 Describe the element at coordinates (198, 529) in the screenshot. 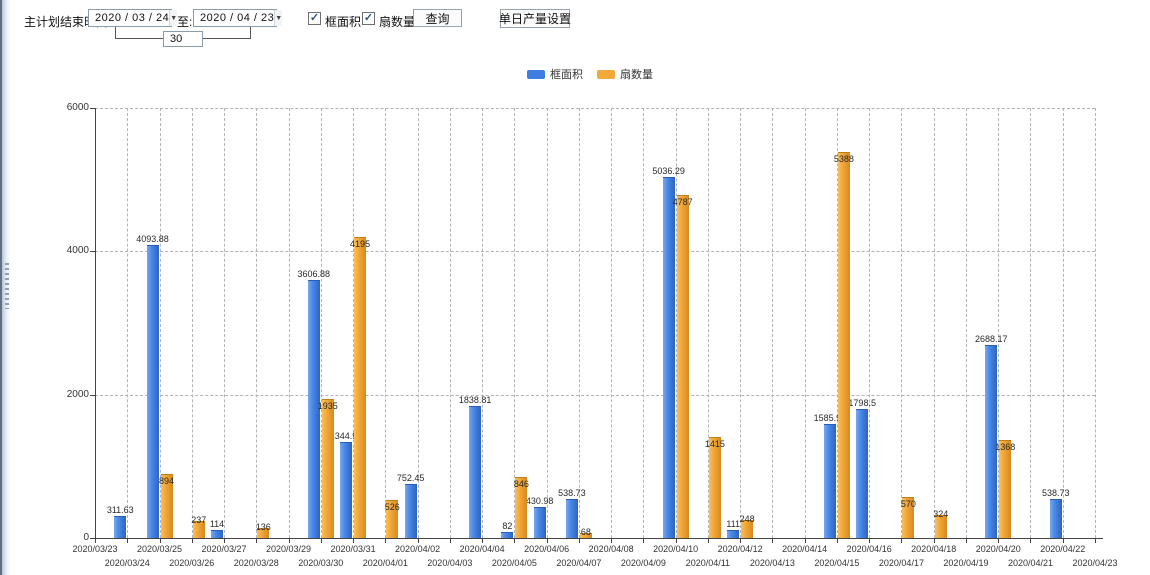

I see `bar-fan-count-2020/03/26` at that location.